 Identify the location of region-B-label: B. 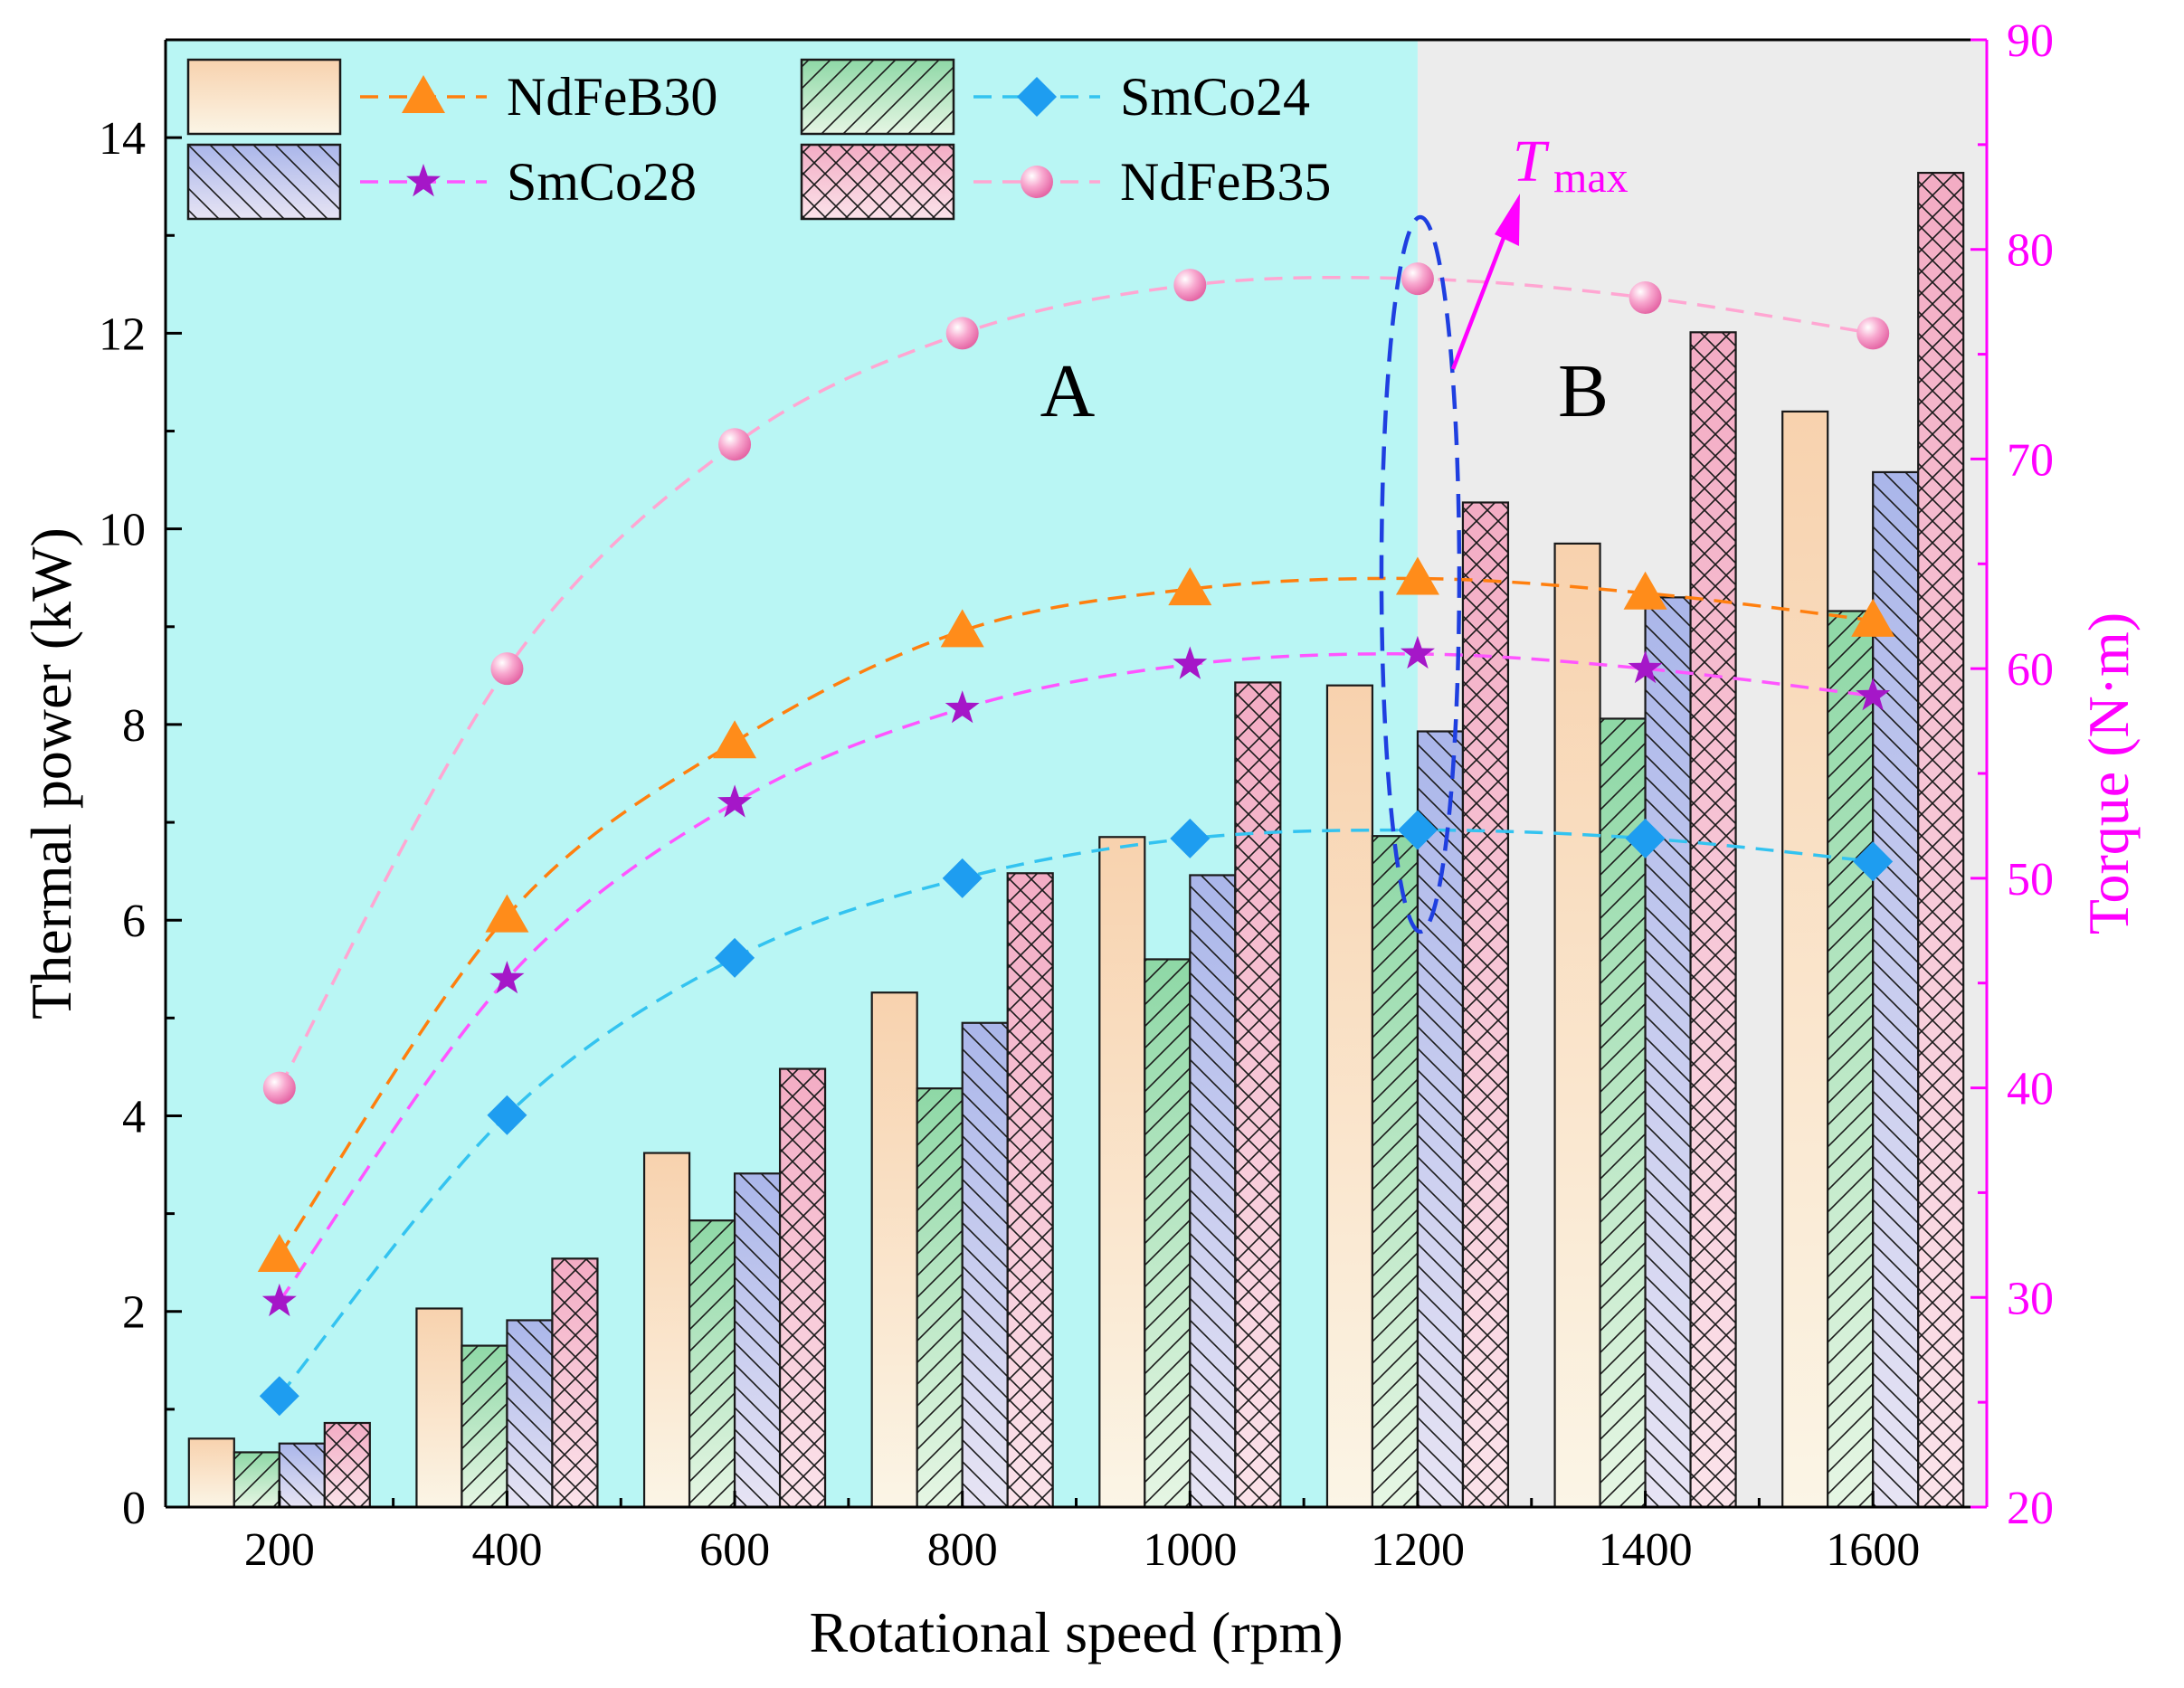
(1583, 391).